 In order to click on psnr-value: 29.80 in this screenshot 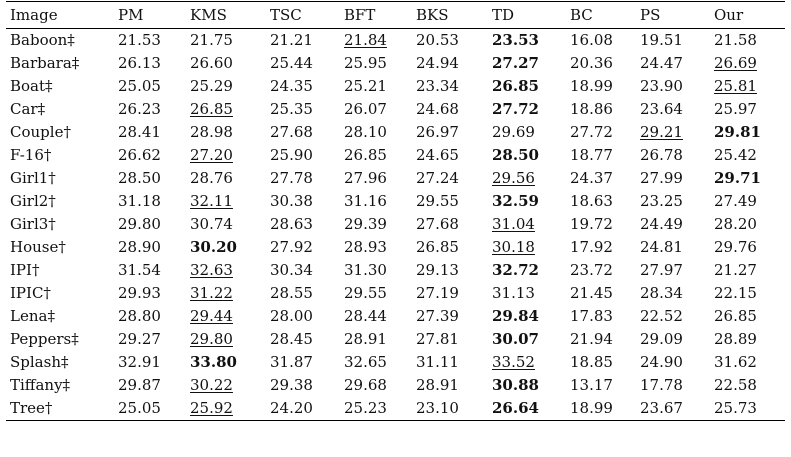, I will do `click(139, 224)`.